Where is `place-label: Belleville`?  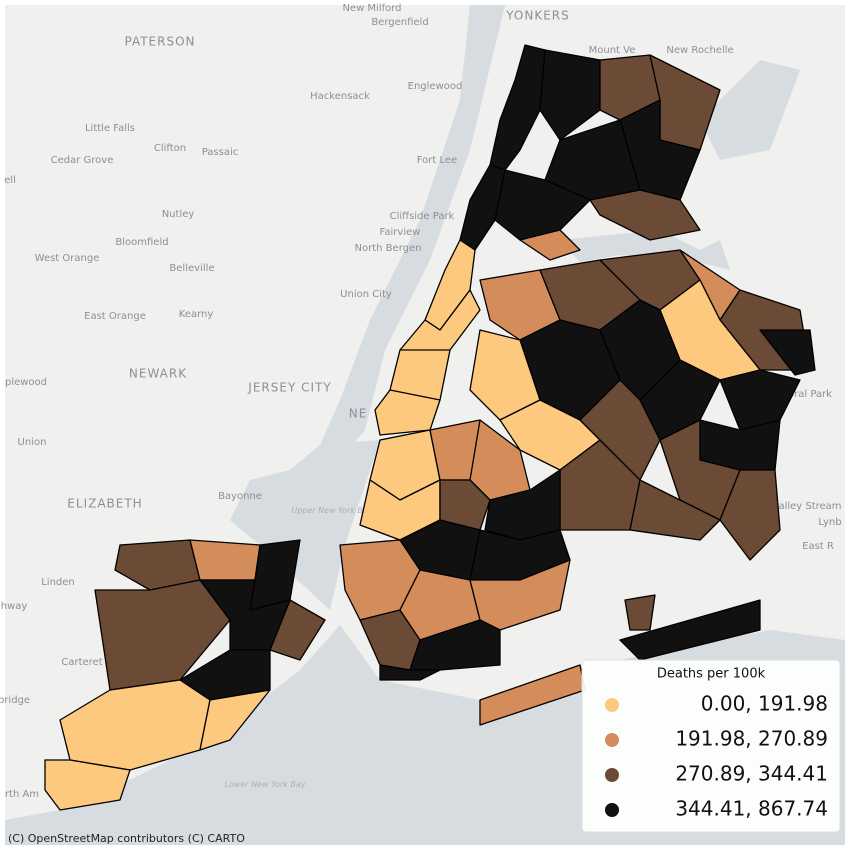 place-label: Belleville is located at coordinates (191, 268).